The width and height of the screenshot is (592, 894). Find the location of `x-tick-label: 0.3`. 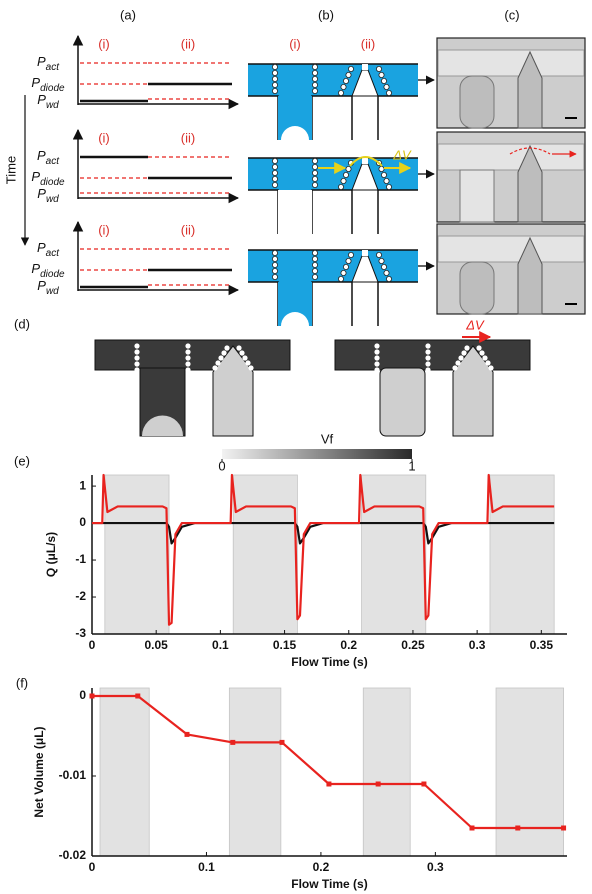

x-tick-label: 0.3 is located at coordinates (435, 867).